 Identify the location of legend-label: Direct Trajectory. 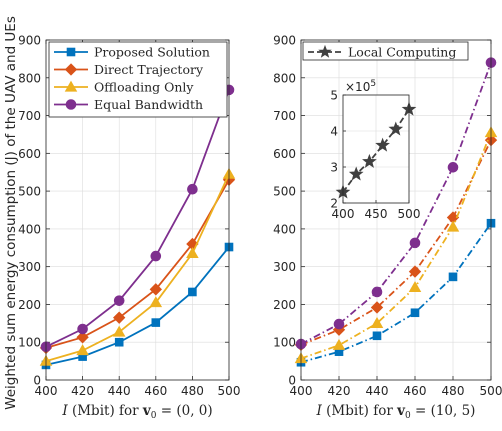
(149, 69).